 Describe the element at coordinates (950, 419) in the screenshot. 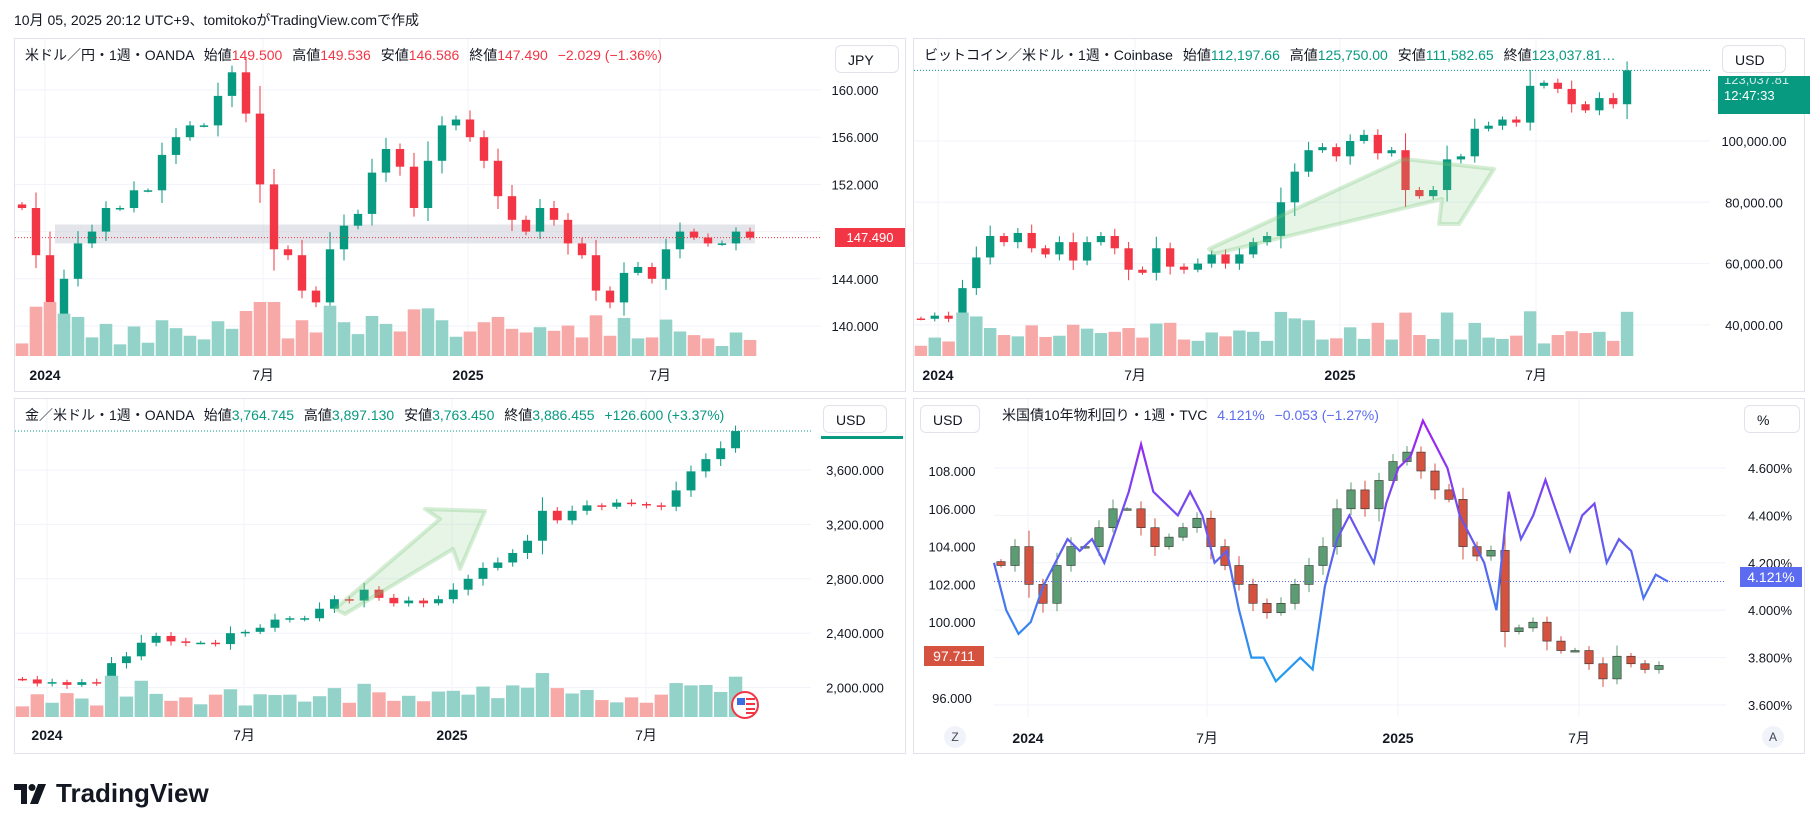

I see `left-currency-button: USD` at that location.